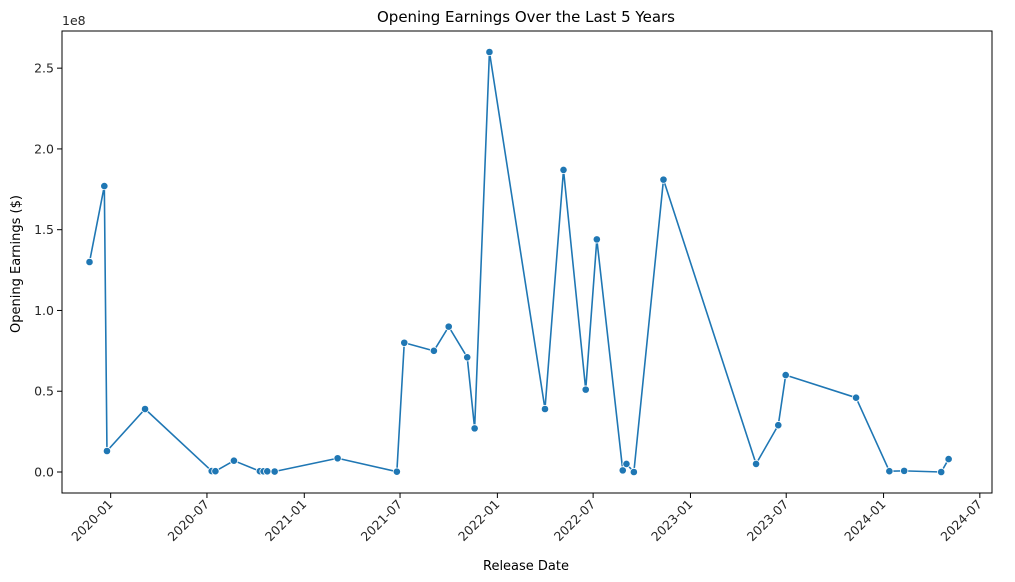  What do you see at coordinates (44, 68) in the screenshot?
I see `y-tick-label-5: 2.5` at bounding box center [44, 68].